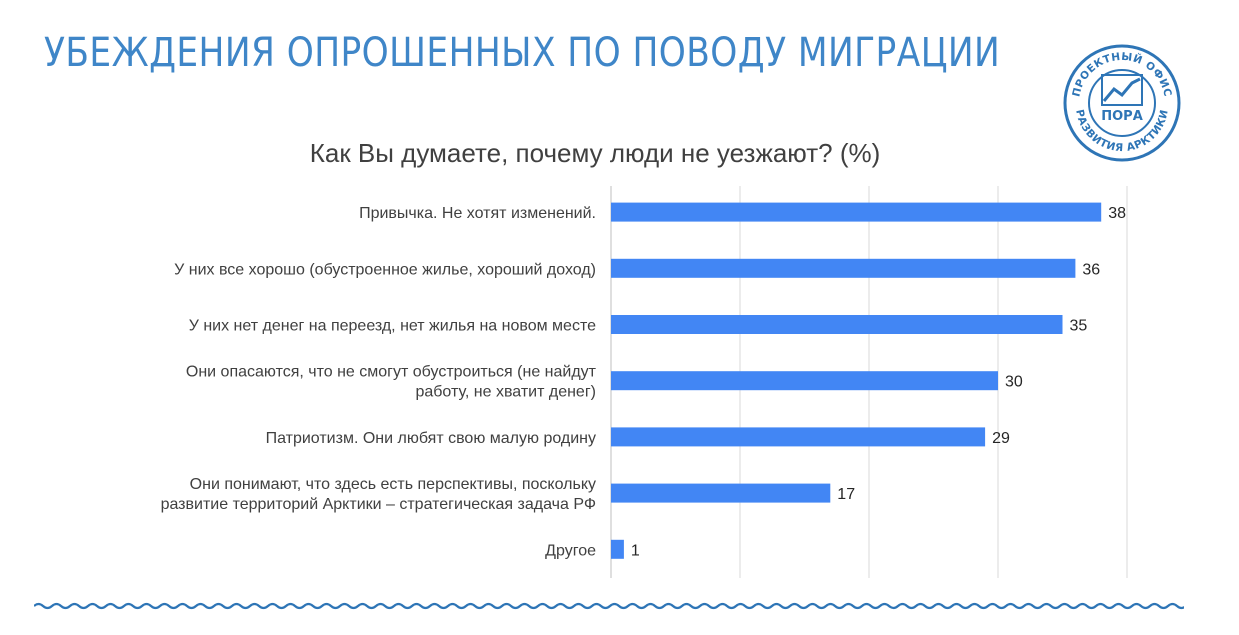 This screenshot has height=635, width=1239. I want to click on category-label: Привычка. Не хотят изменений., so click(477, 213).